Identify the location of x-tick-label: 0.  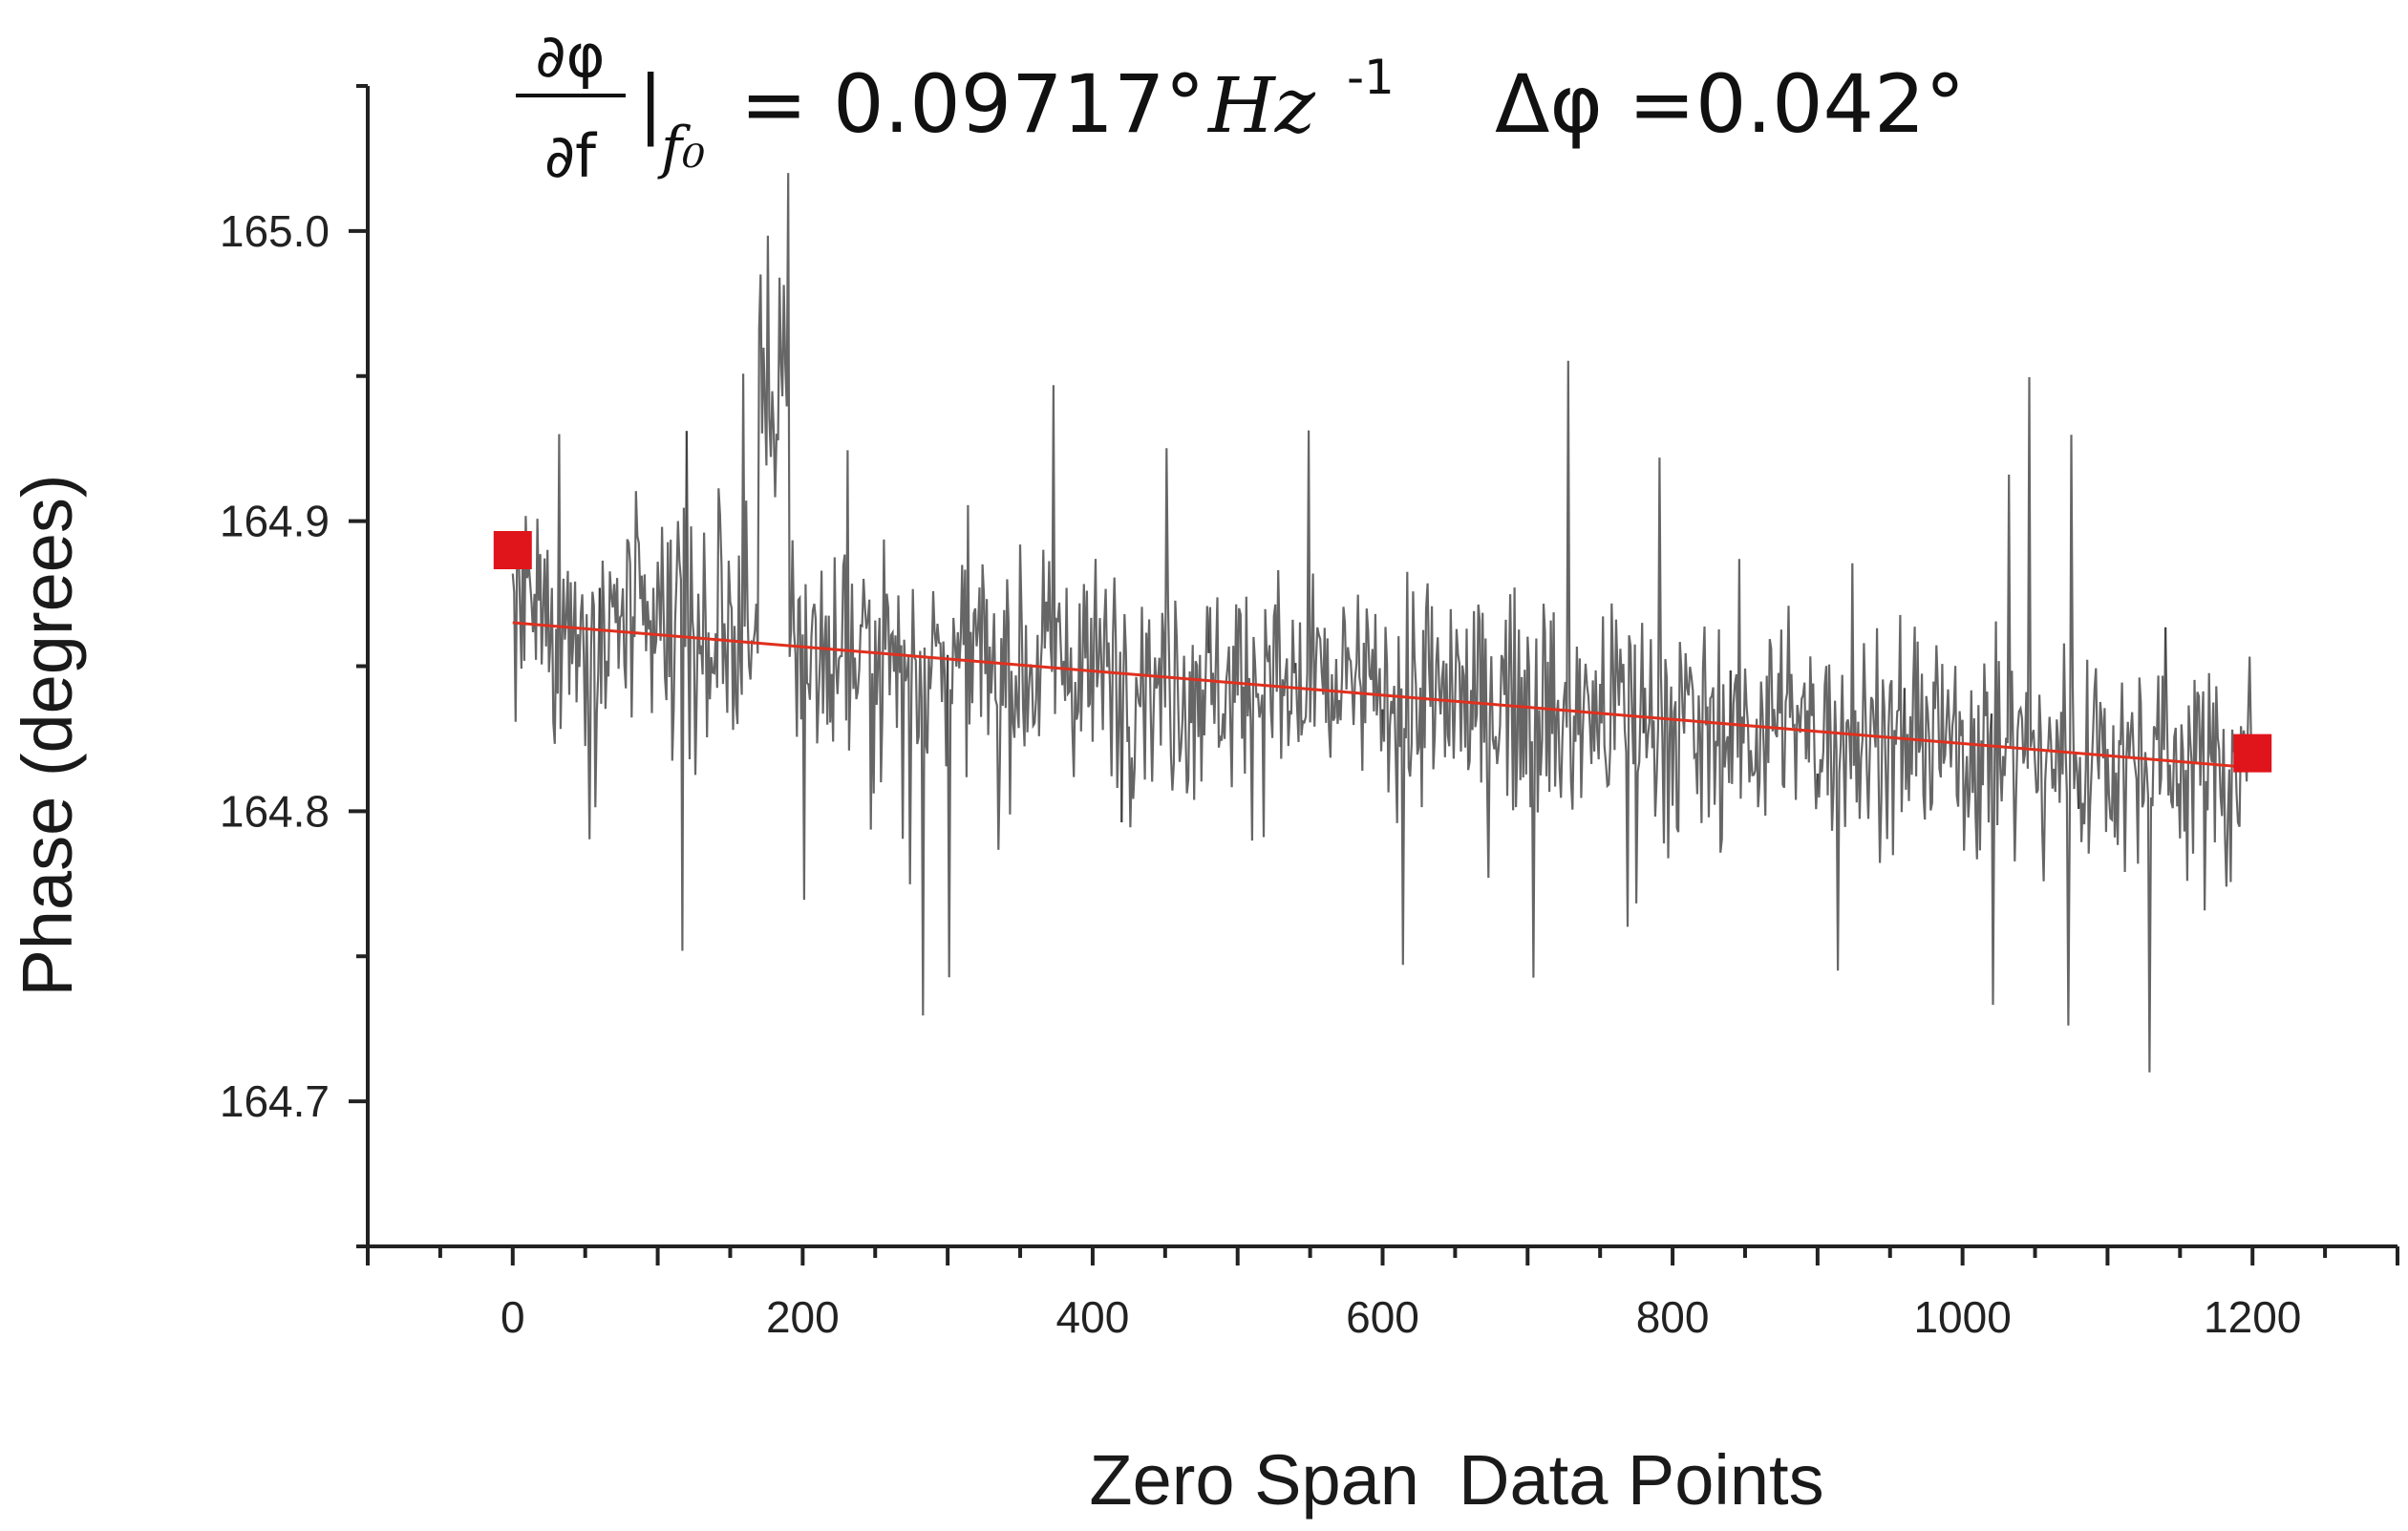
(513, 1317).